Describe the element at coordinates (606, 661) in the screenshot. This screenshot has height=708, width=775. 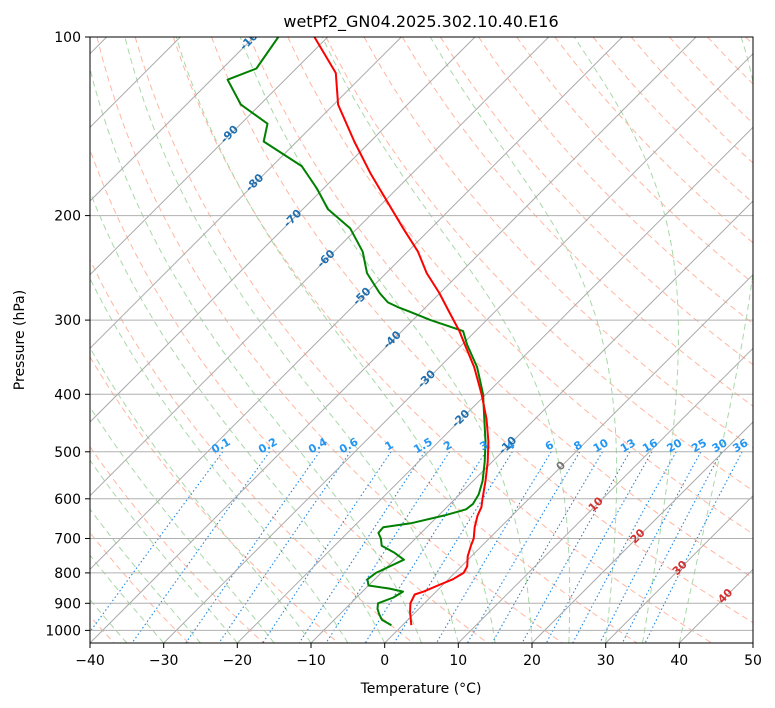
I see `x-tick-label: 30` at that location.